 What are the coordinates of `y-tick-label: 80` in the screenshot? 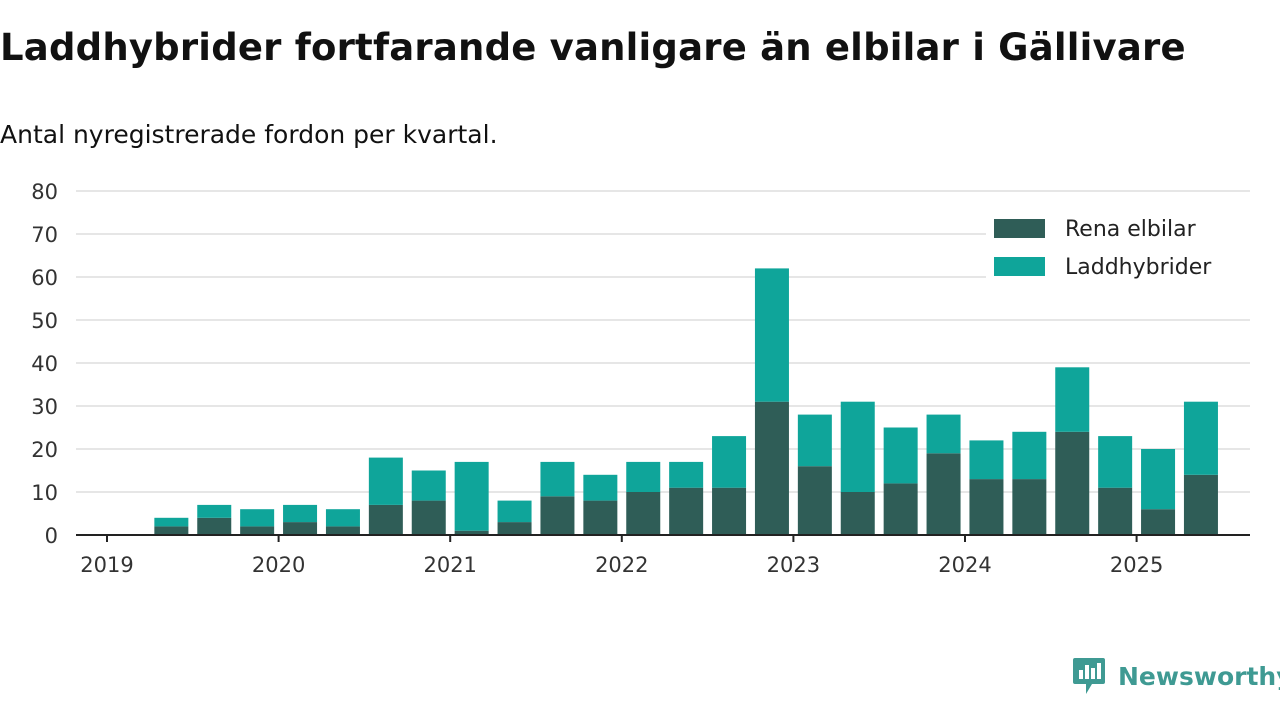 It's located at (44, 192).